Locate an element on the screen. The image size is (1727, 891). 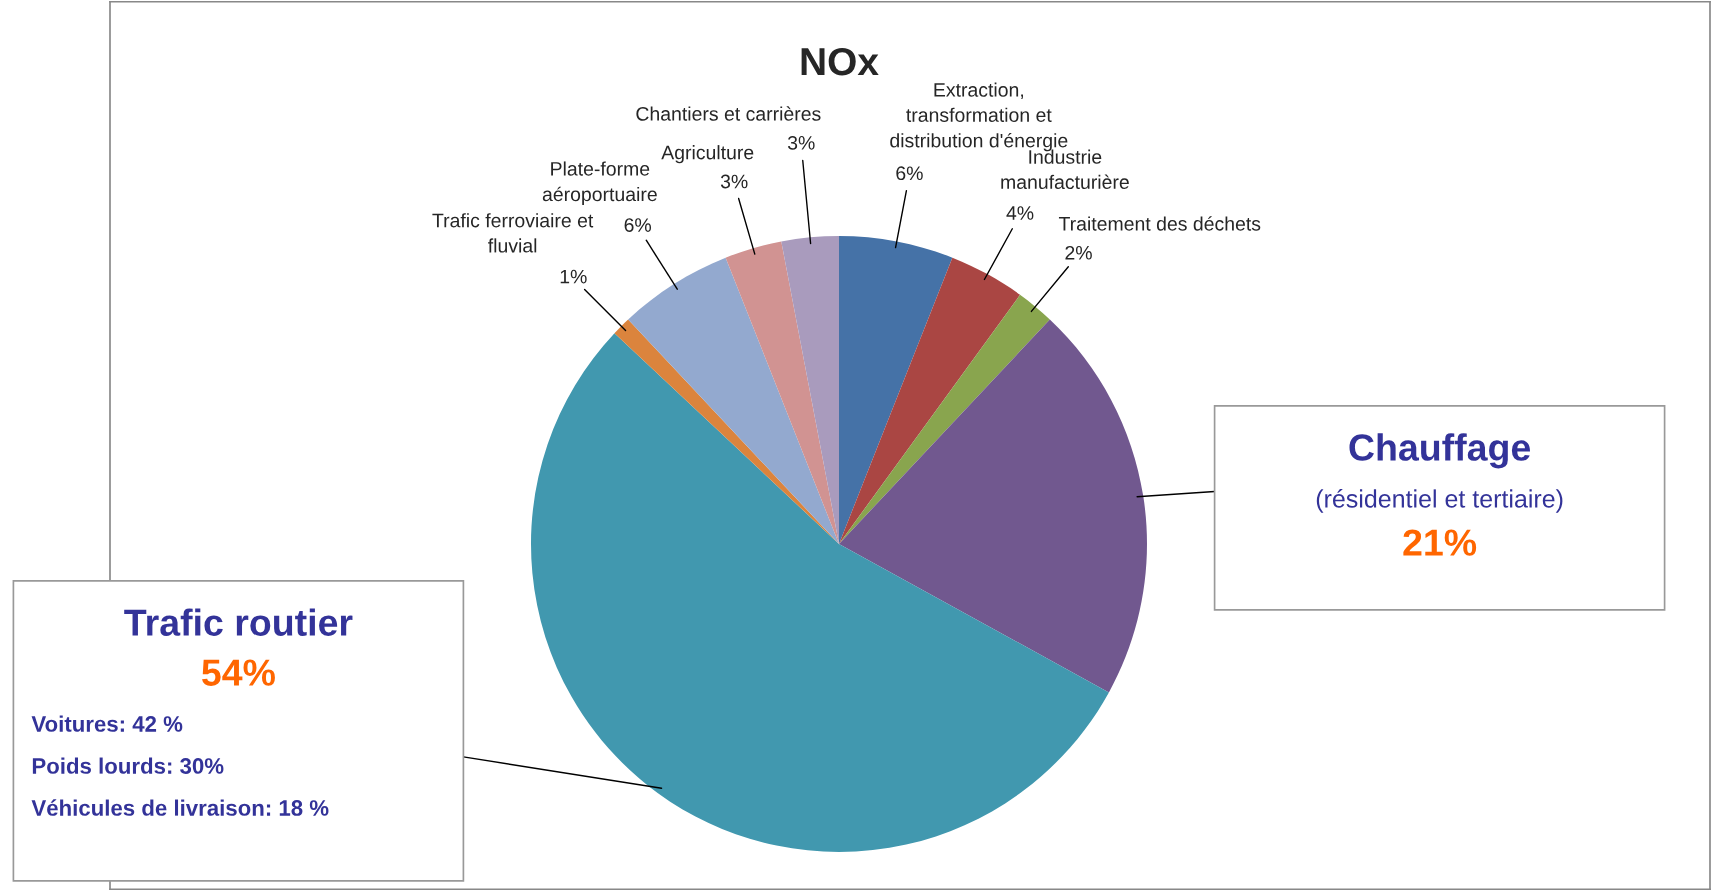
slice-label: Agriculture is located at coordinates (707, 154).